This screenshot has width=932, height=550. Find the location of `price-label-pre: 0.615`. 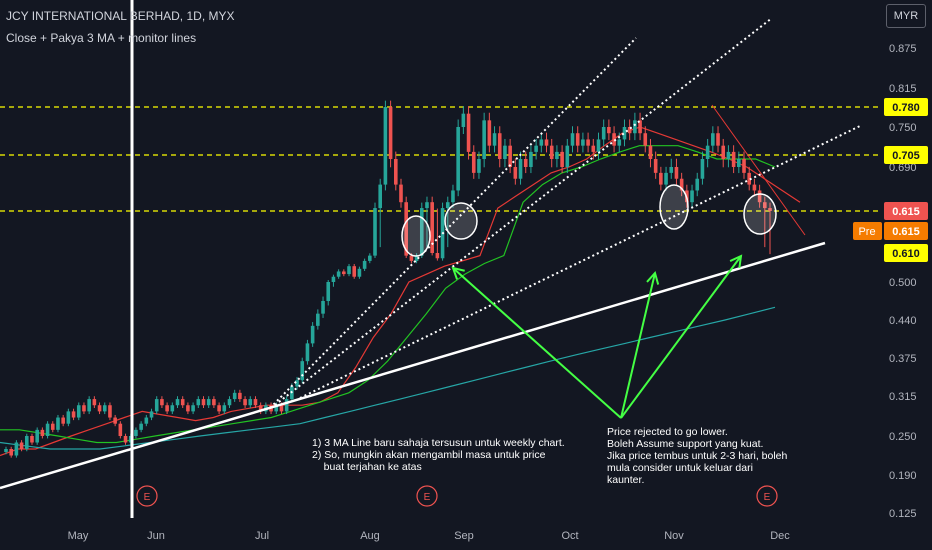

price-label-pre: 0.615 is located at coordinates (906, 232).